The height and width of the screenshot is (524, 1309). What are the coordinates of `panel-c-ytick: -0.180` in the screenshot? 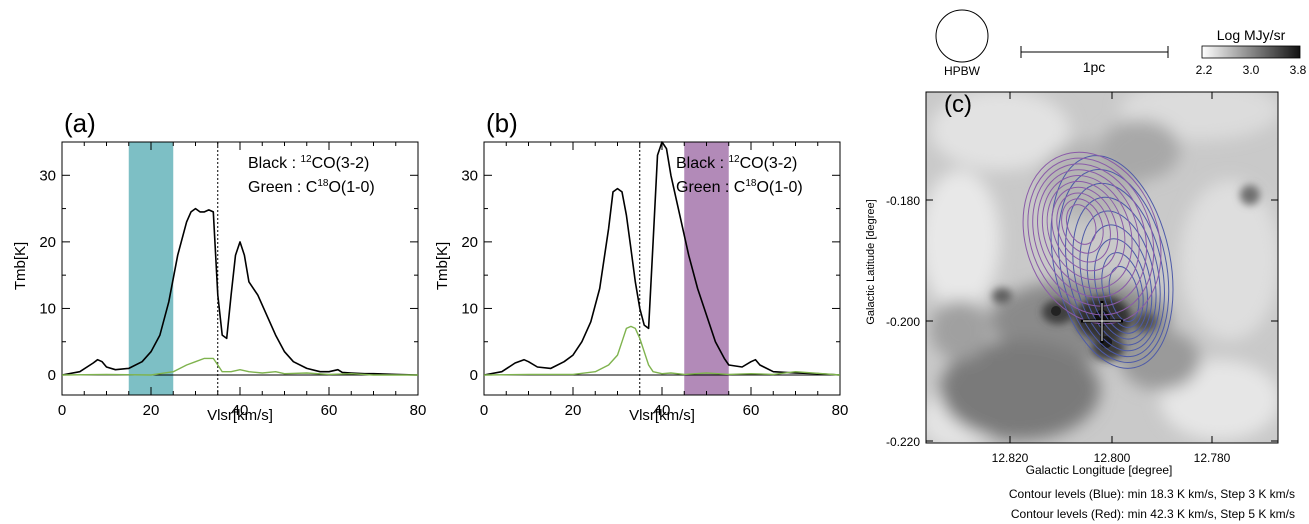 It's located at (903, 201).